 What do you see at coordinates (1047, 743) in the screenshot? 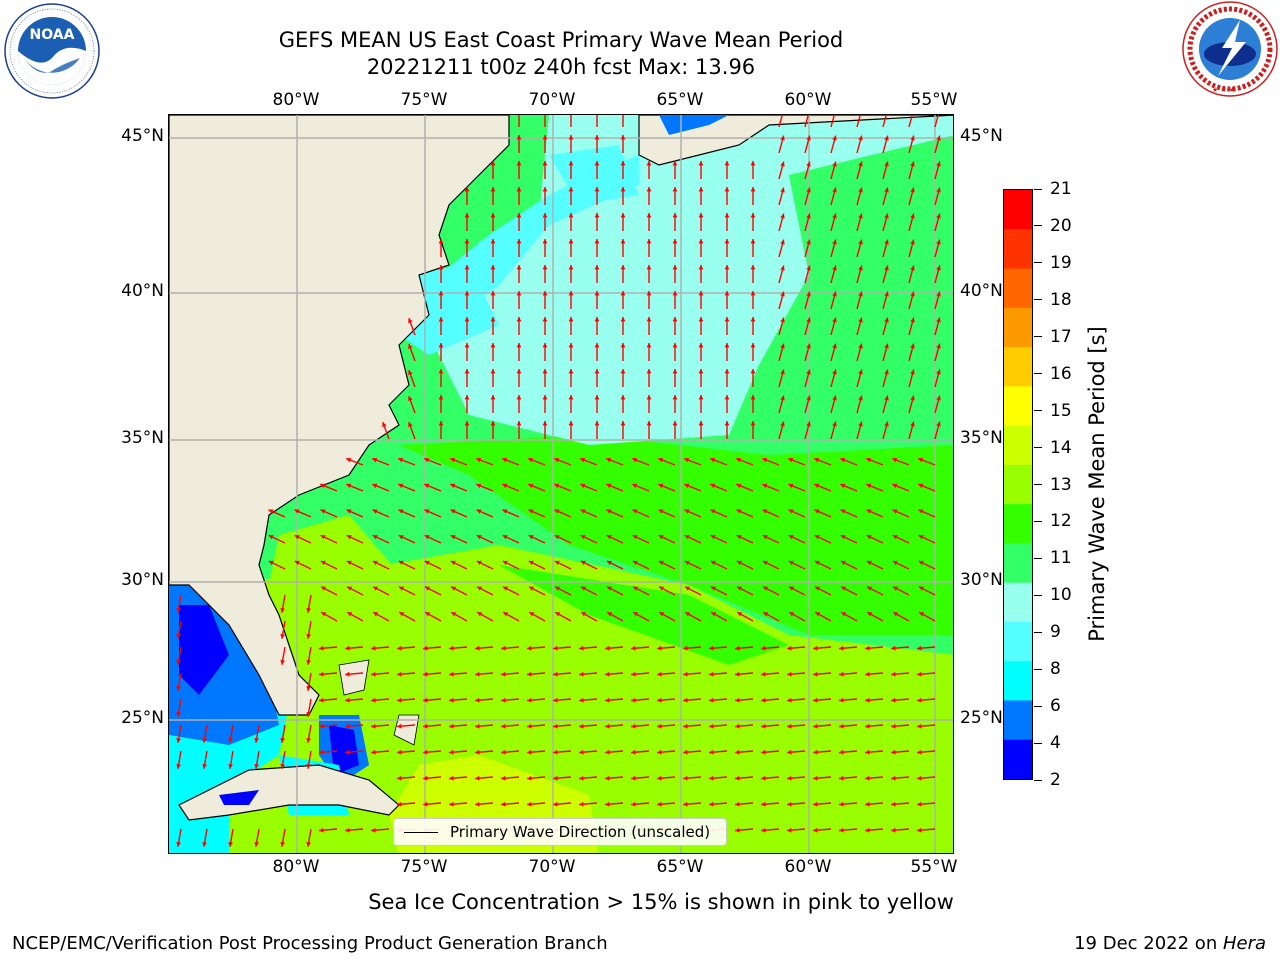
I see `colorbar-tick-label: 4` at bounding box center [1047, 743].